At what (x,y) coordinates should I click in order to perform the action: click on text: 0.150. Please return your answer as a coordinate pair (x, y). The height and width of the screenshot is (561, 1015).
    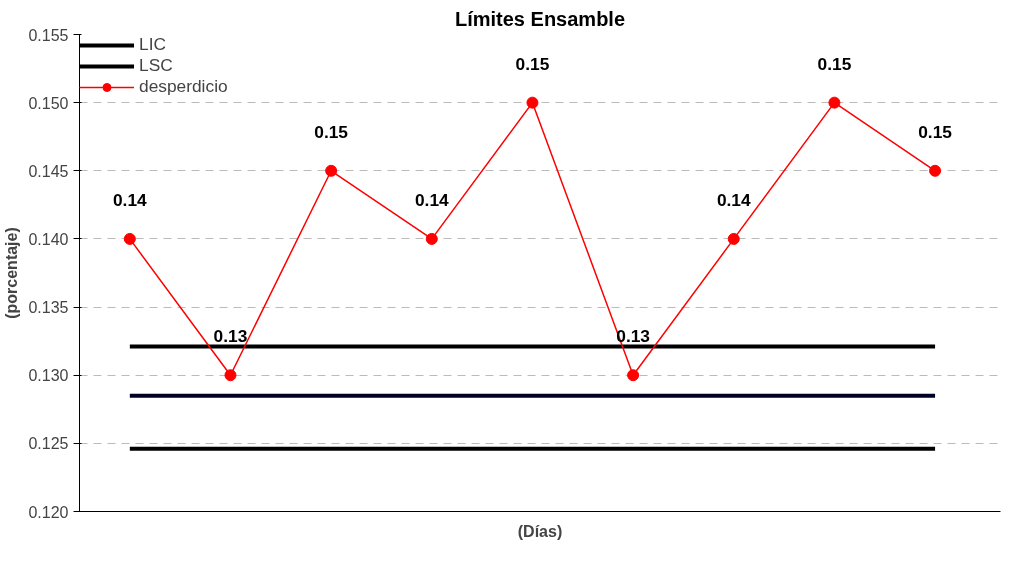
    Looking at the image, I should click on (48, 103).